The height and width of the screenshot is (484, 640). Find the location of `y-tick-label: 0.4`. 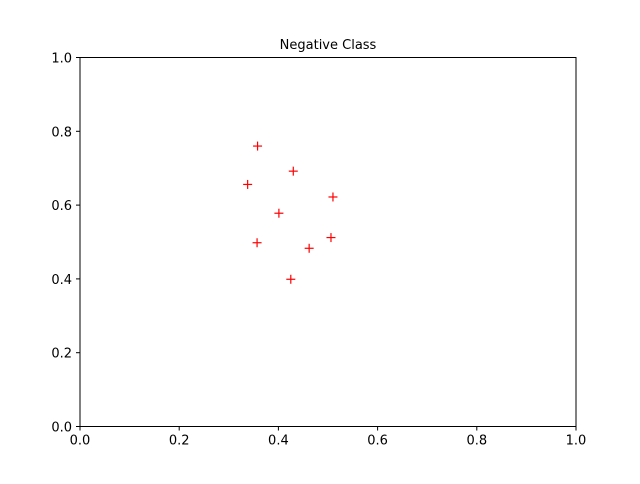

y-tick-label: 0.4 is located at coordinates (61, 280).